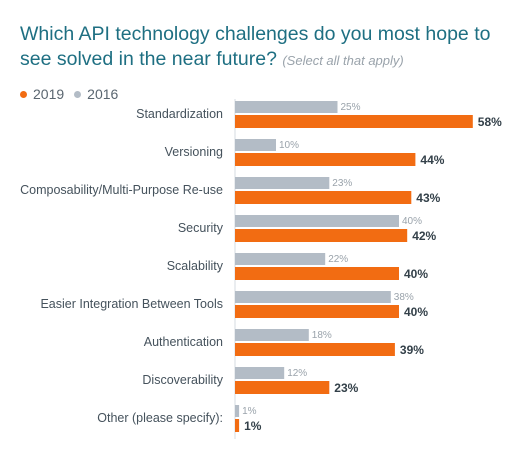  Describe the element at coordinates (342, 183) in the screenshot. I see `data-label-2016: 23%` at that location.